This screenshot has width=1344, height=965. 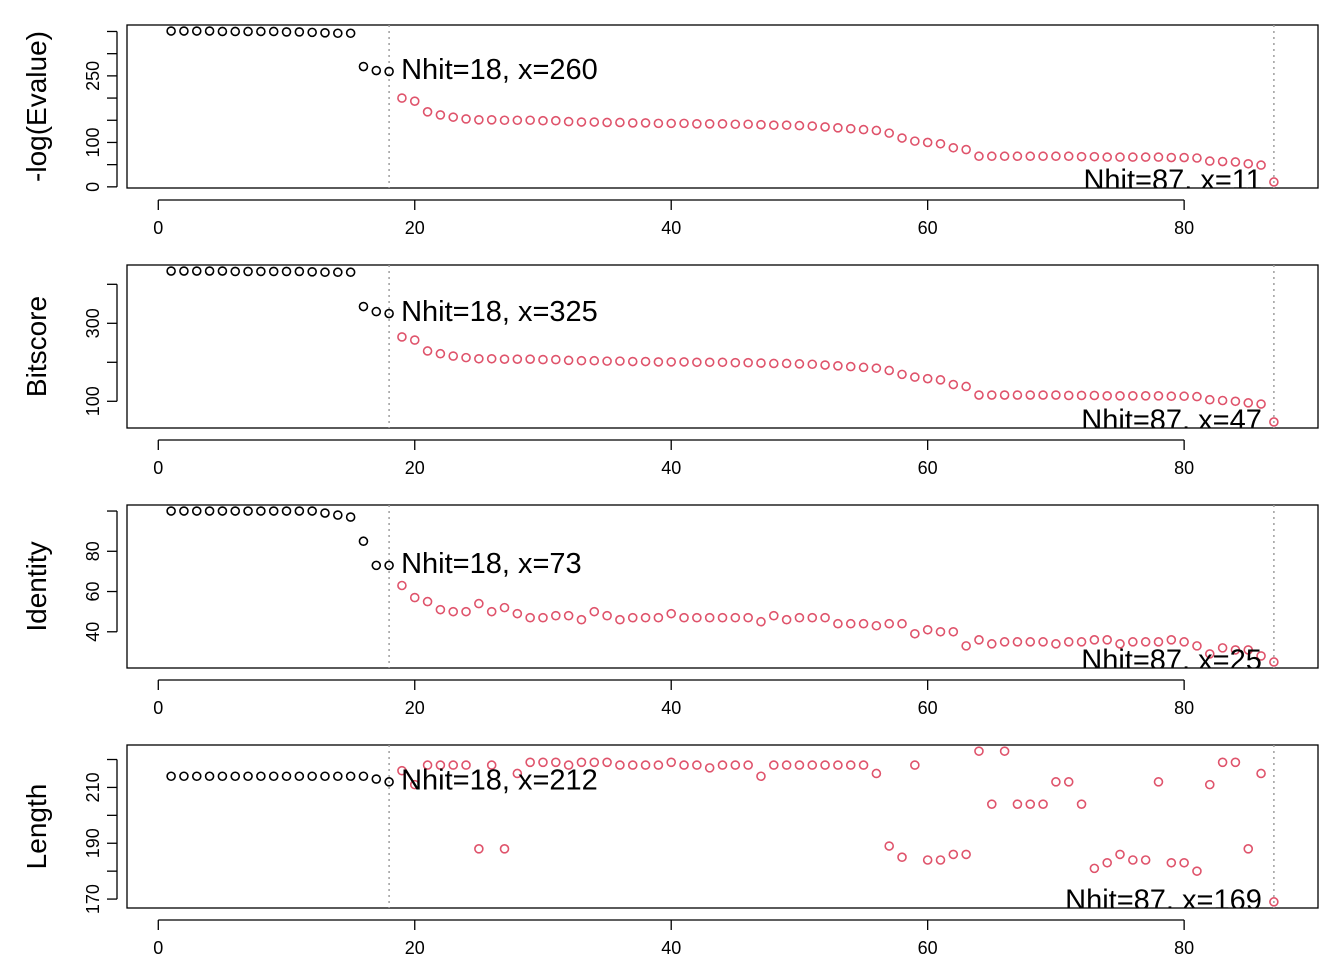 What do you see at coordinates (93, 899) in the screenshot?
I see `y-tick-label: 170` at bounding box center [93, 899].